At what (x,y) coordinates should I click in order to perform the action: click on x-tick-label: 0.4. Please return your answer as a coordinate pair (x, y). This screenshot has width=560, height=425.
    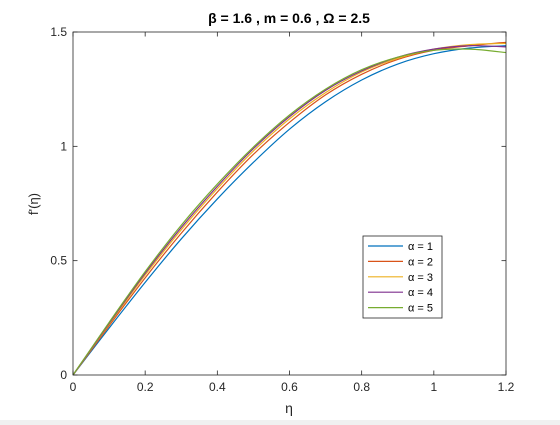
    Looking at the image, I should click on (217, 387).